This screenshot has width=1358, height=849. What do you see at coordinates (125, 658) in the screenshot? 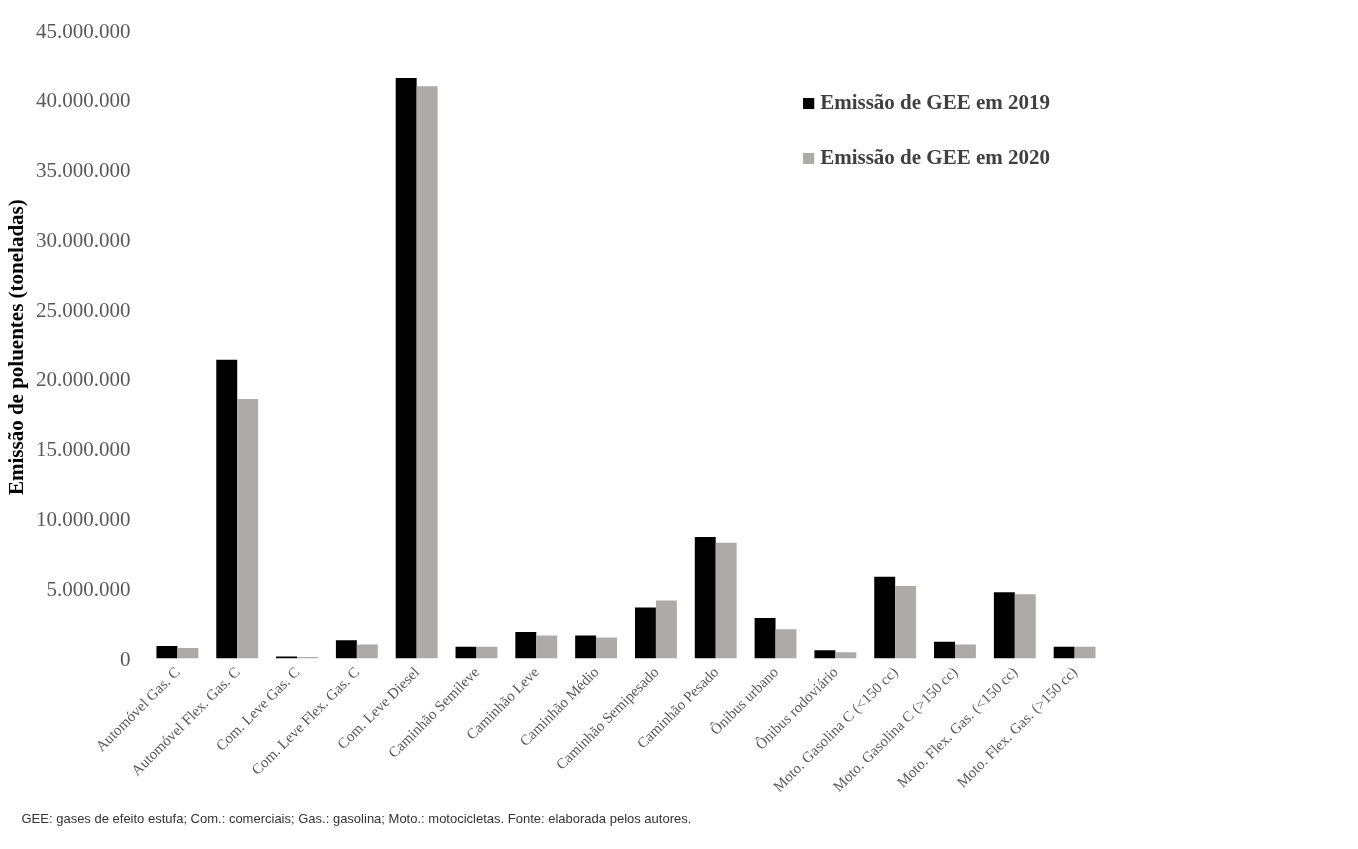
I see `y-tick-label: 0` at bounding box center [125, 658].